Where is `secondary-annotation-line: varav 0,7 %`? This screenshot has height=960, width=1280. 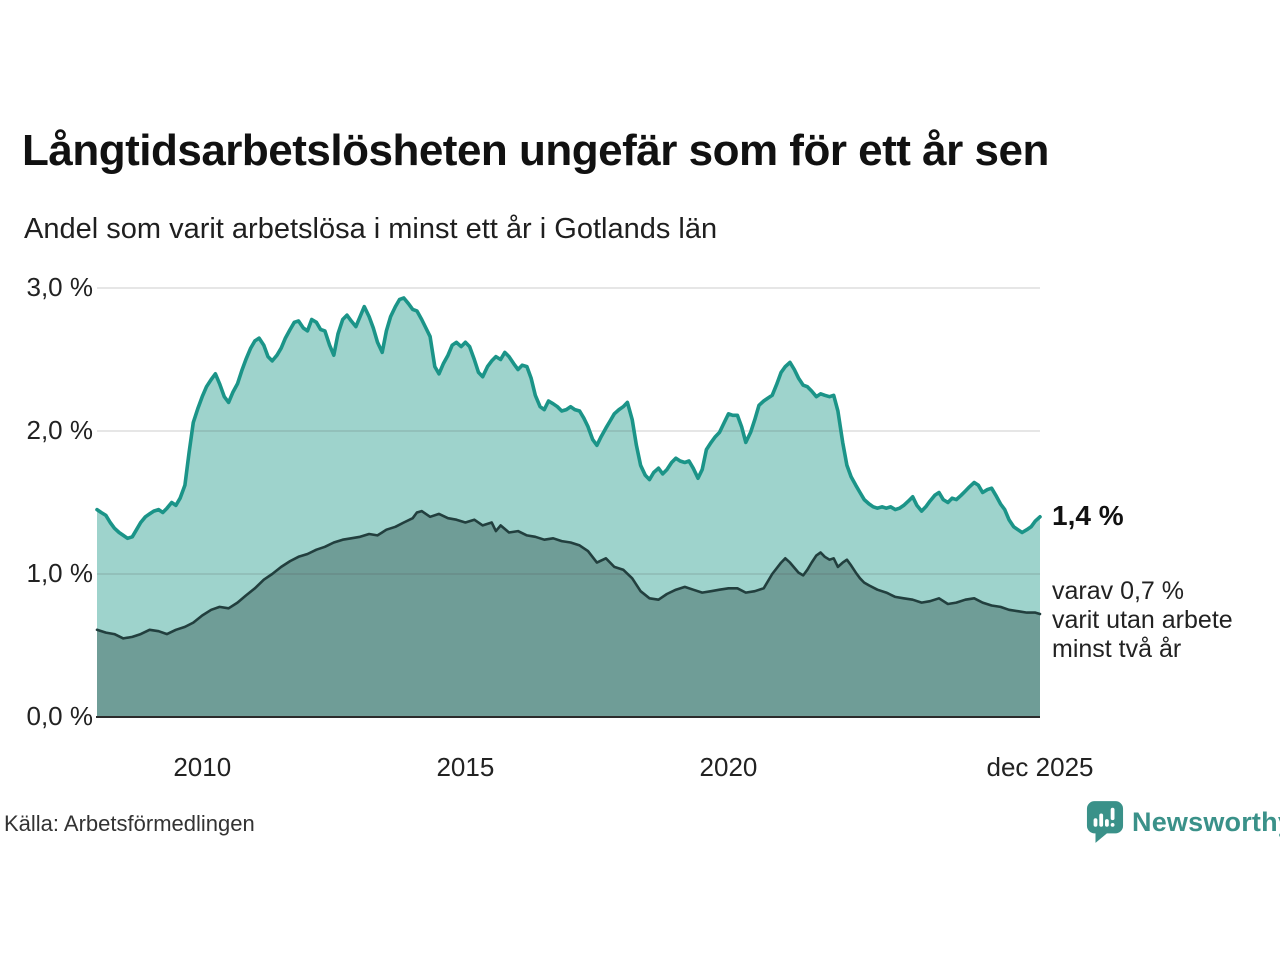 secondary-annotation-line: varav 0,7 % is located at coordinates (1118, 591).